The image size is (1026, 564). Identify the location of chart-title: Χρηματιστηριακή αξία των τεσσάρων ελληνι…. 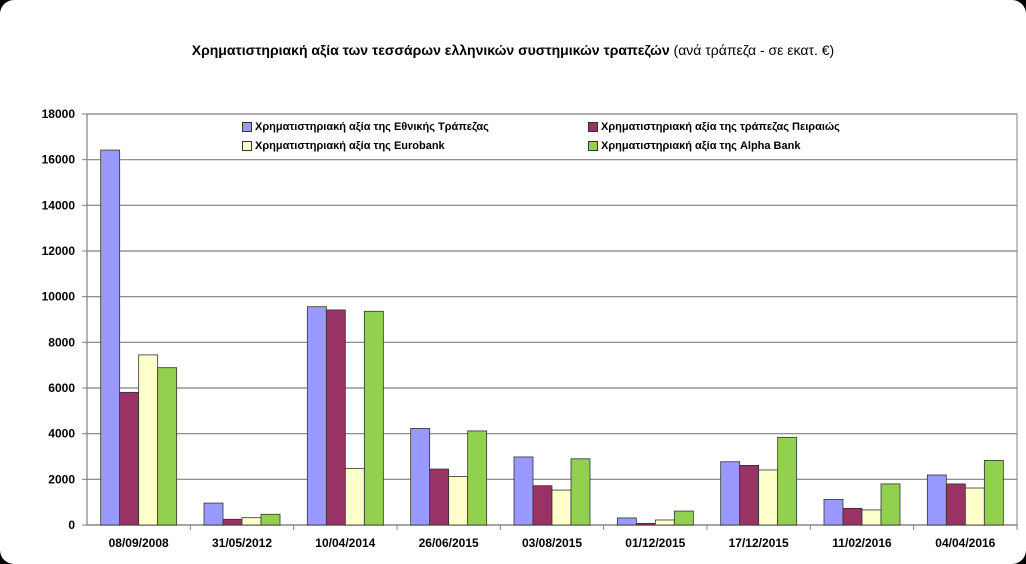
(513, 50).